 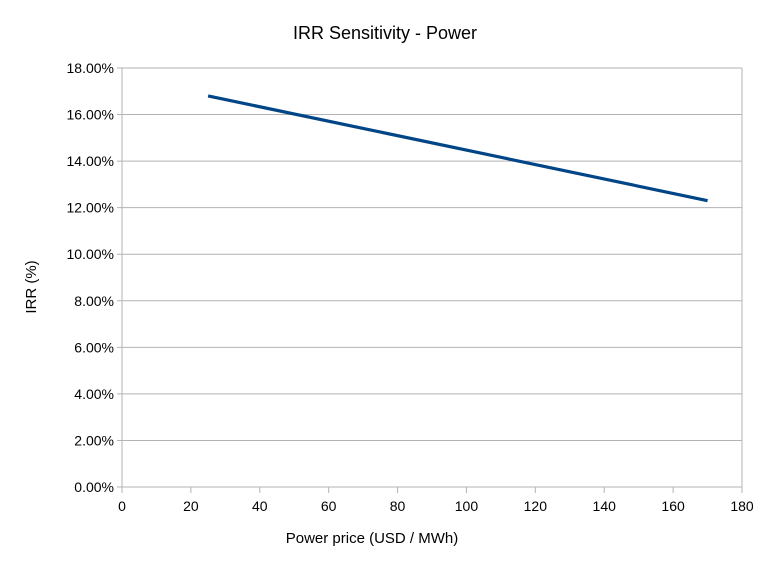 I want to click on x-tick-label: 160, so click(x=673, y=506).